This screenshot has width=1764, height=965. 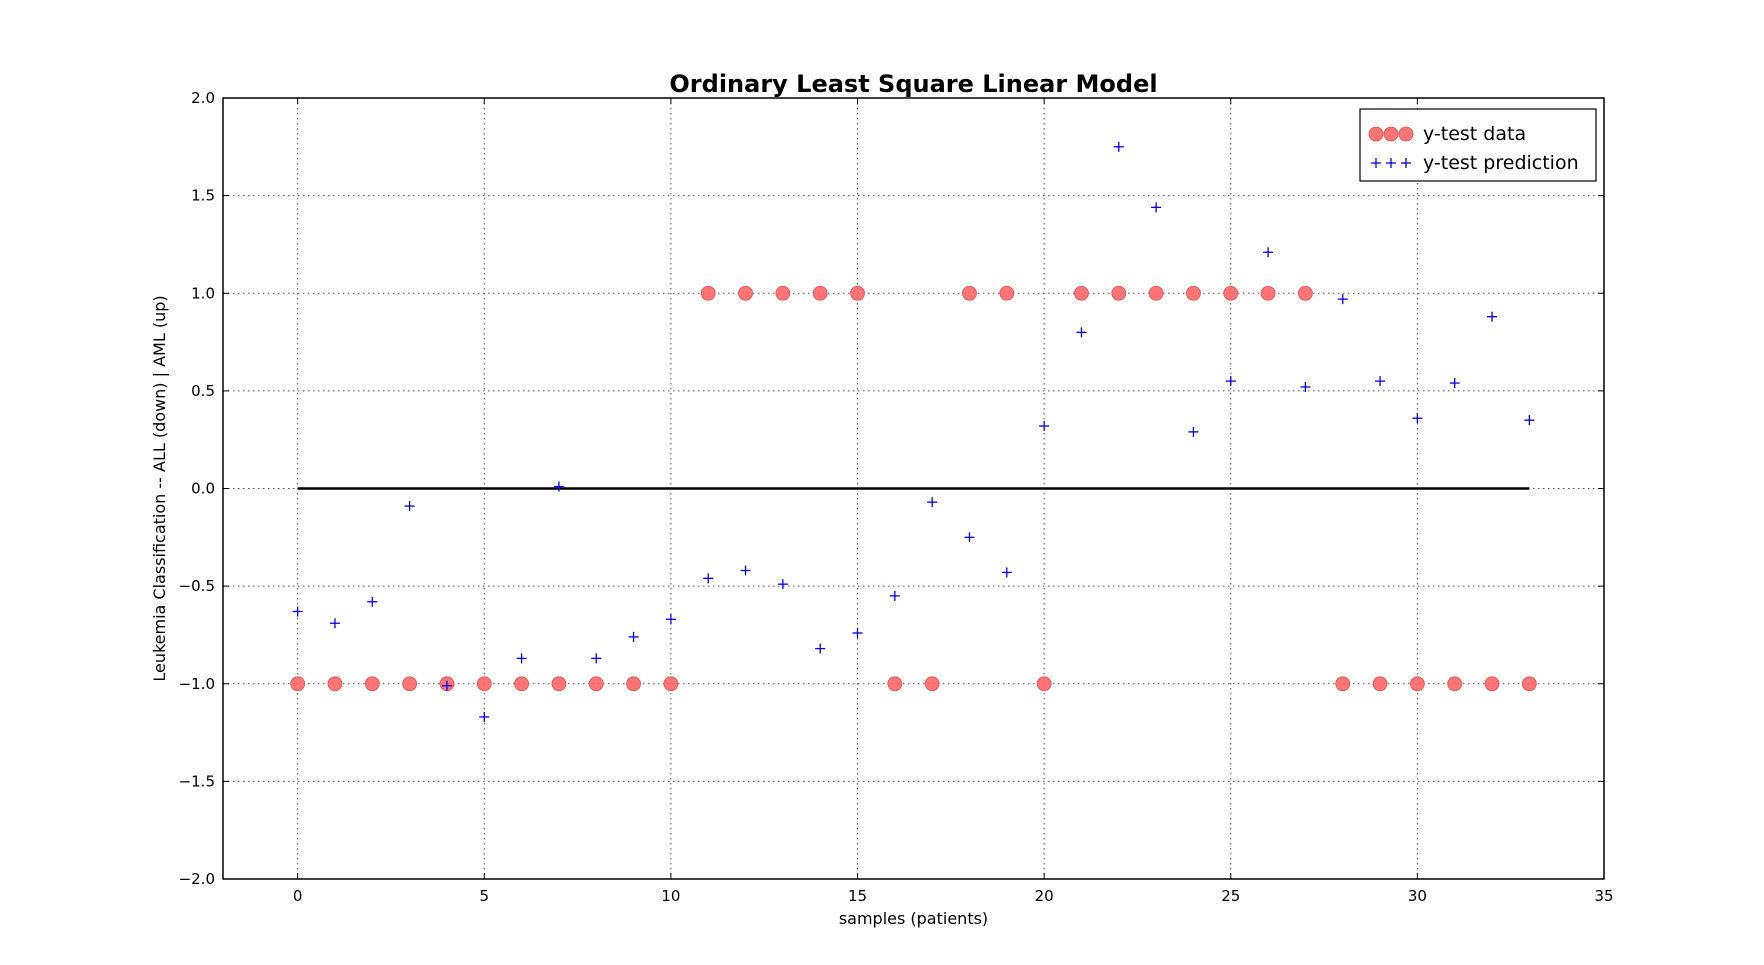 What do you see at coordinates (203, 98) in the screenshot?
I see `y-tick-label: 2.0` at bounding box center [203, 98].